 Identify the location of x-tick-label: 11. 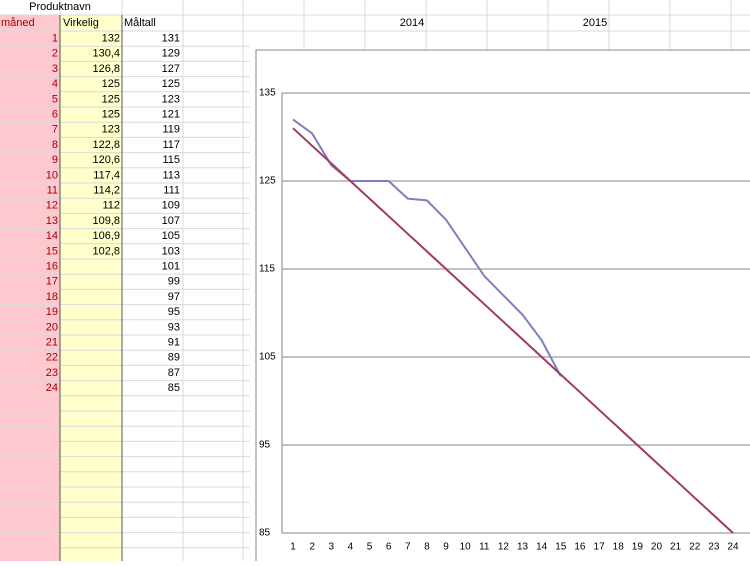
(484, 547).